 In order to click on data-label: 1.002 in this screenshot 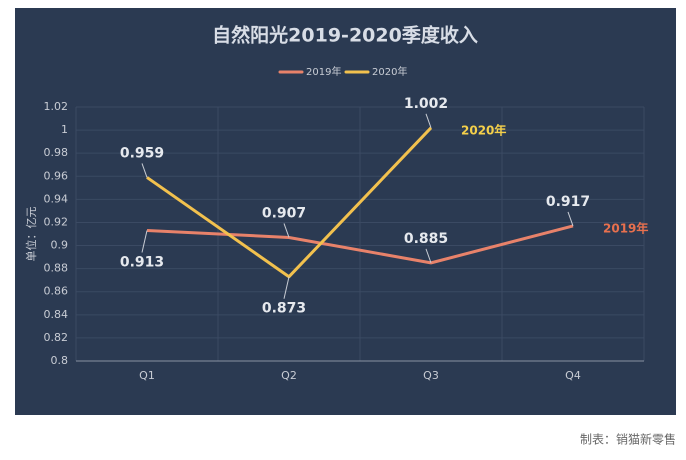, I will do `click(426, 104)`.